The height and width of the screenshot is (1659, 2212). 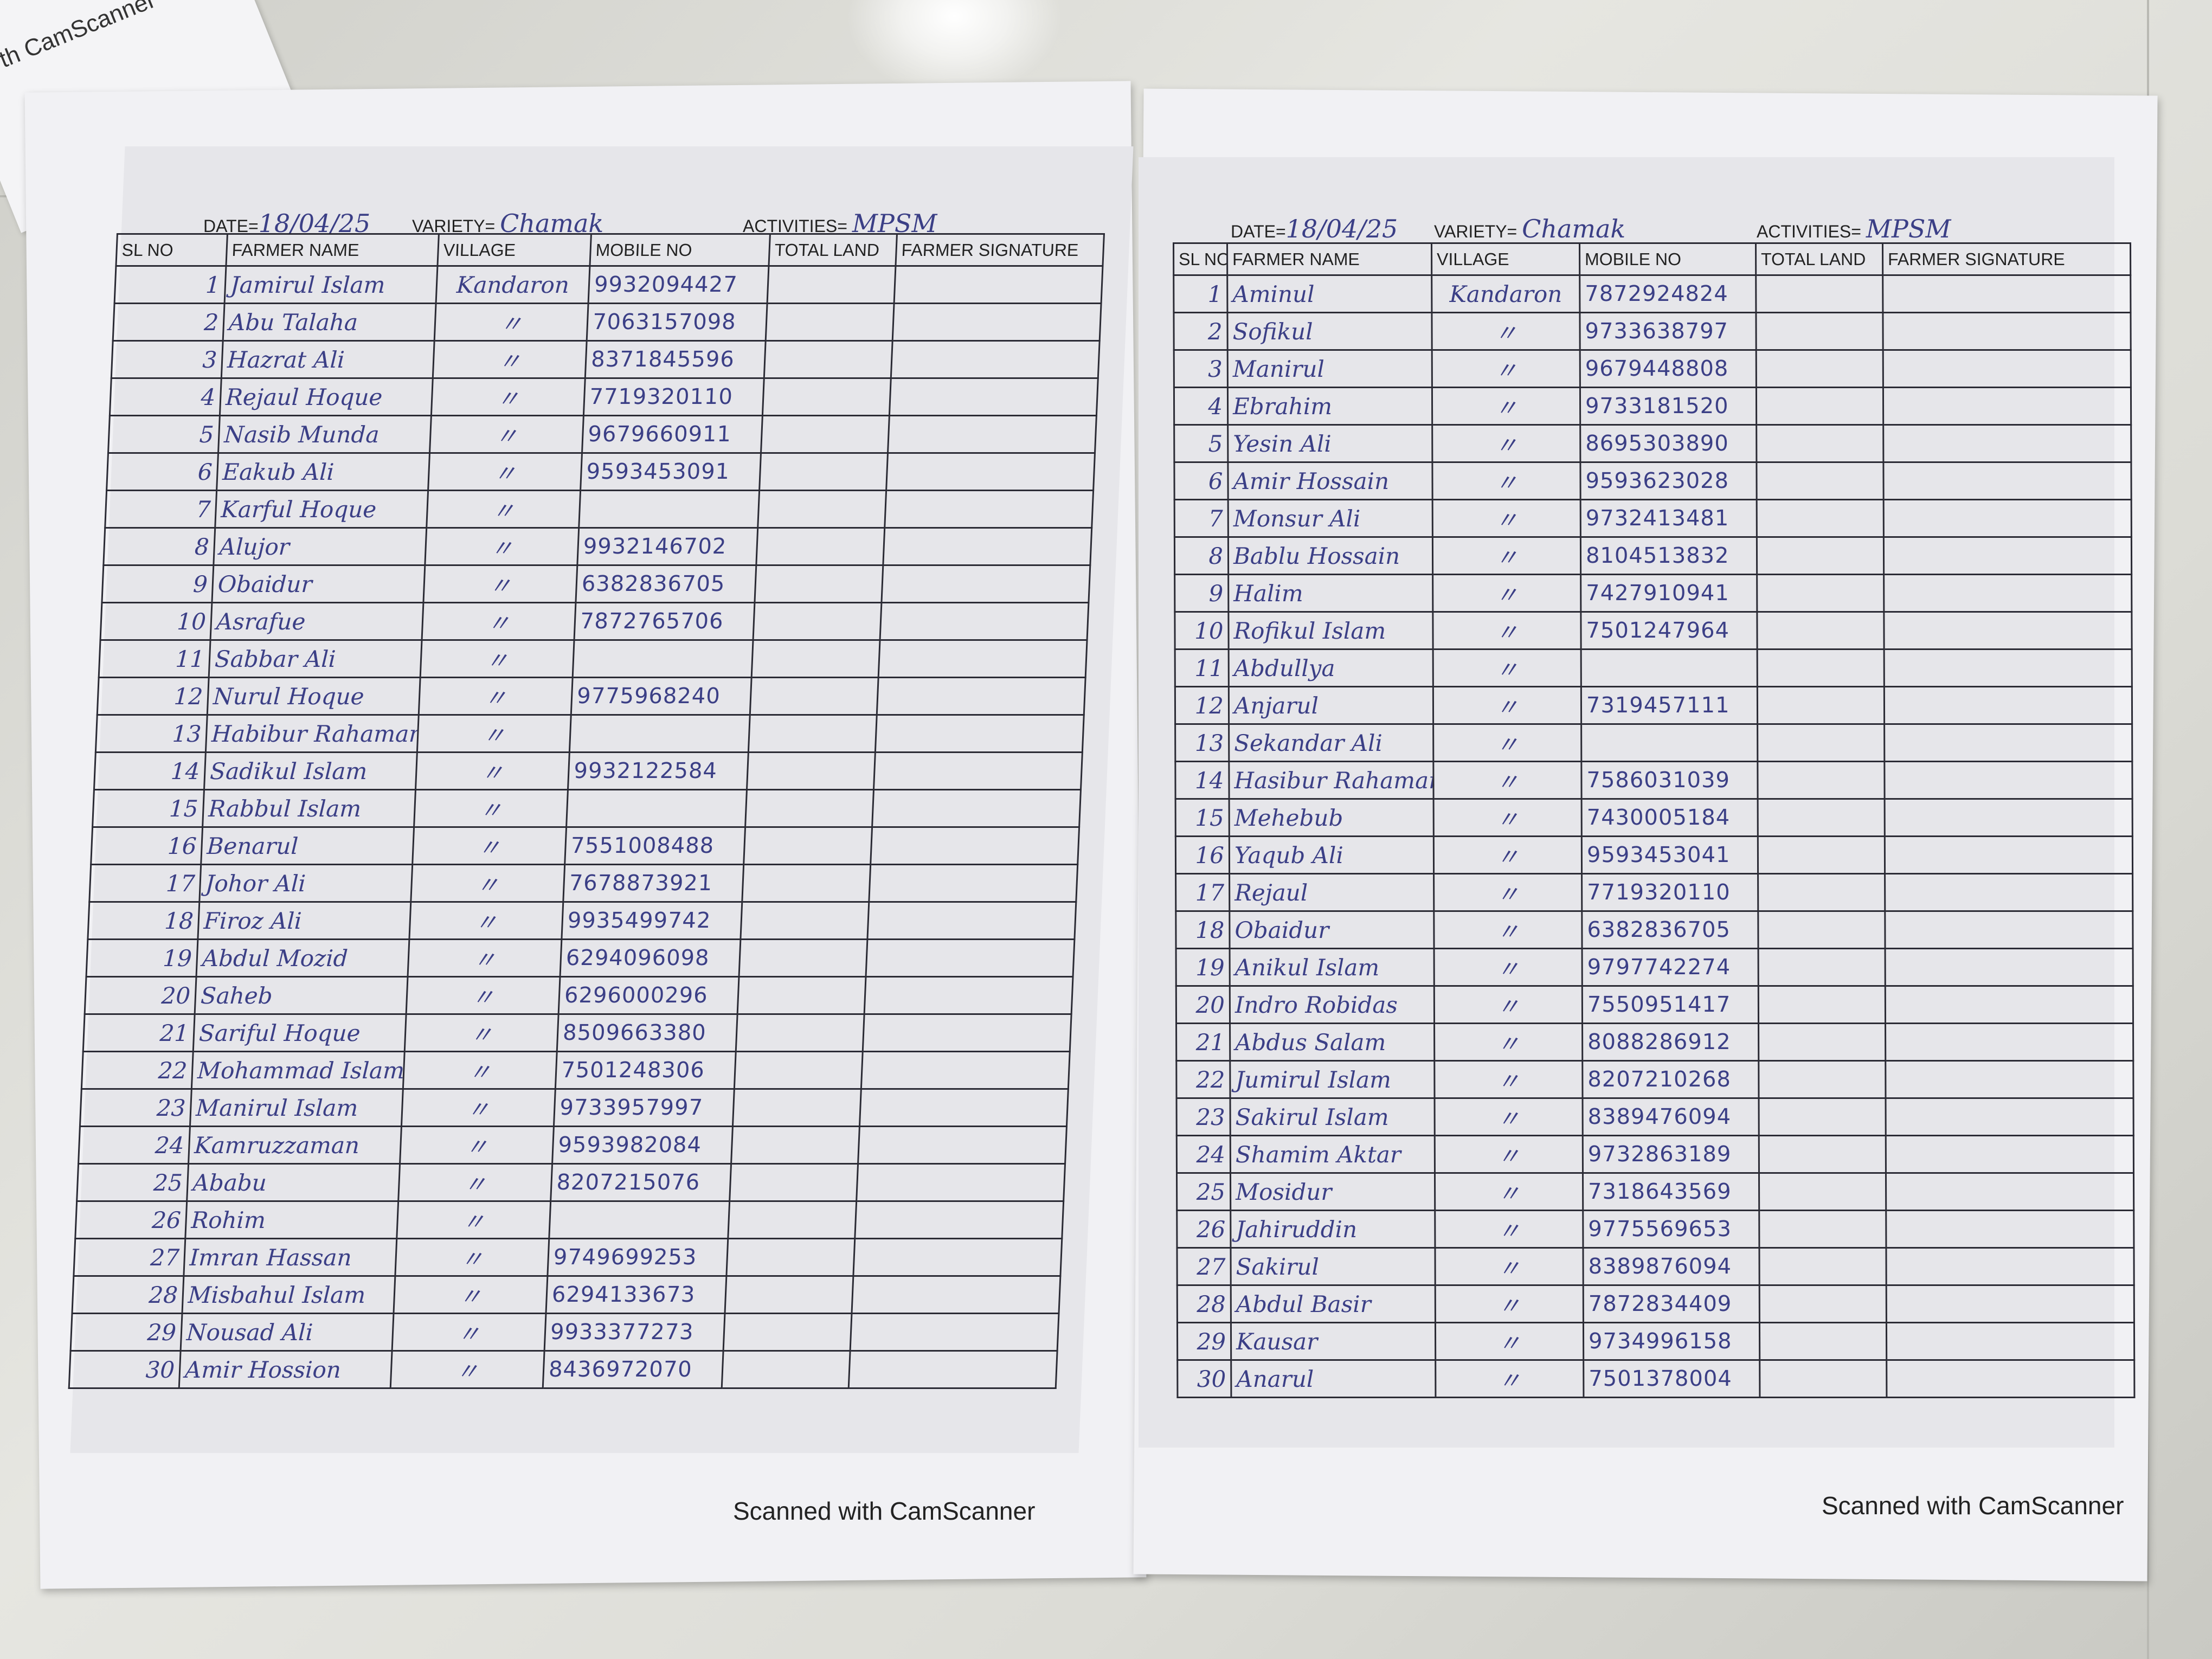 I want to click on mobile-no-cell: 9932146702, so click(x=667, y=546).